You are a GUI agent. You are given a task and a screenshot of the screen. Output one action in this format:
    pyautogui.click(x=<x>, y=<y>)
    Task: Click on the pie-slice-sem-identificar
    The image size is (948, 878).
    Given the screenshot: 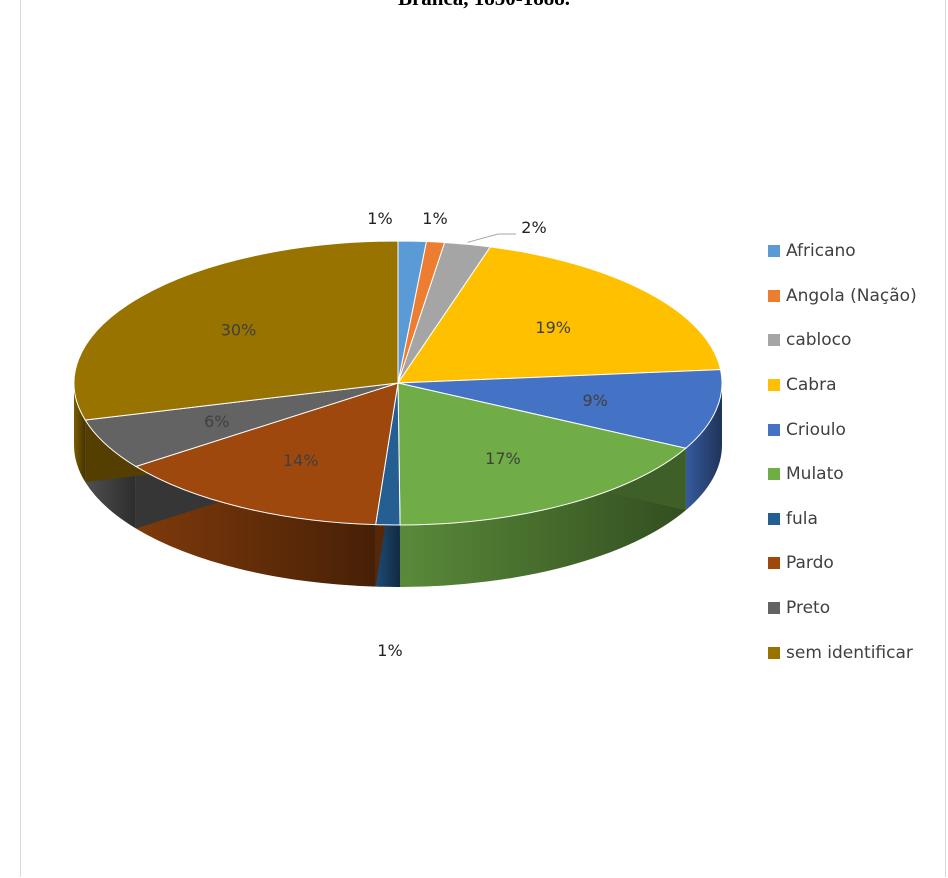 What is the action you would take?
    pyautogui.click(x=236, y=330)
    